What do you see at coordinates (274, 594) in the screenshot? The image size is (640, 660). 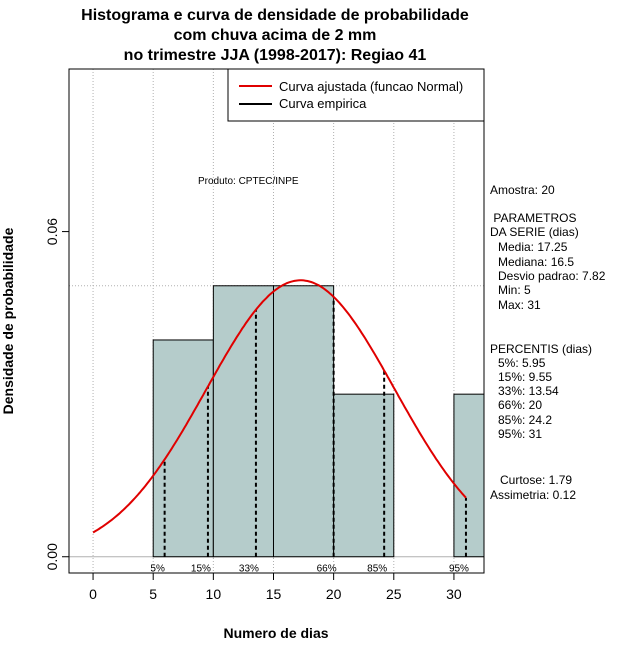 I see `x-tick-label: 15` at bounding box center [274, 594].